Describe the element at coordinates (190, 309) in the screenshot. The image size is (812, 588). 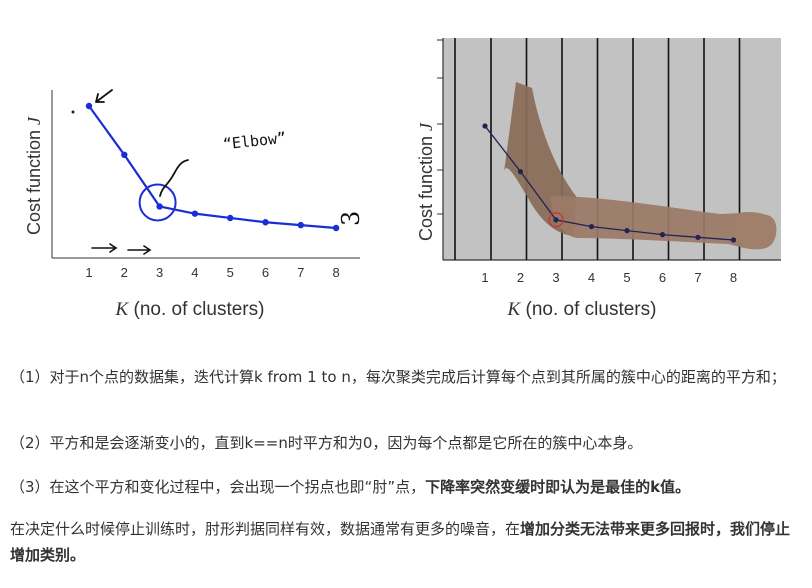
I see `left-x-axis-label: K (no. of clusters)` at that location.